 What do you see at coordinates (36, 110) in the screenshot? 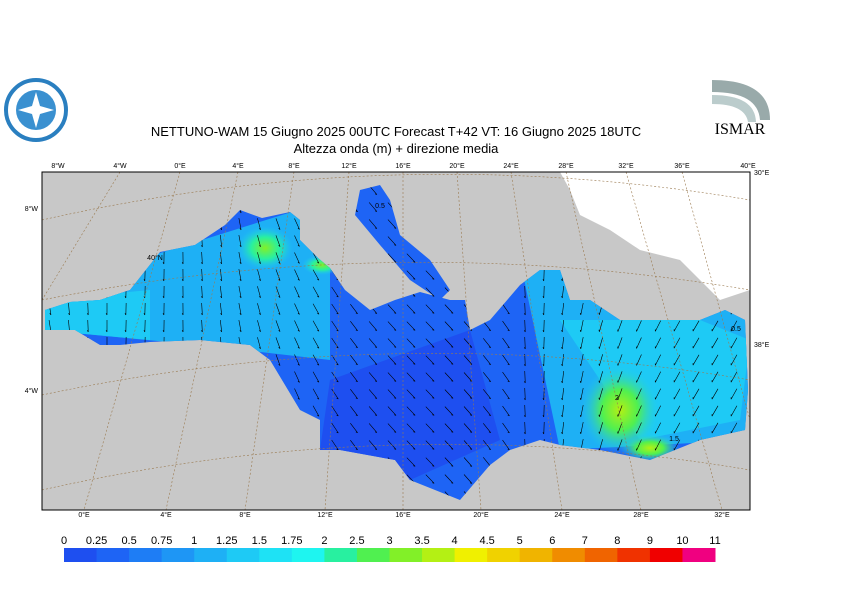
I see `logo-left` at bounding box center [36, 110].